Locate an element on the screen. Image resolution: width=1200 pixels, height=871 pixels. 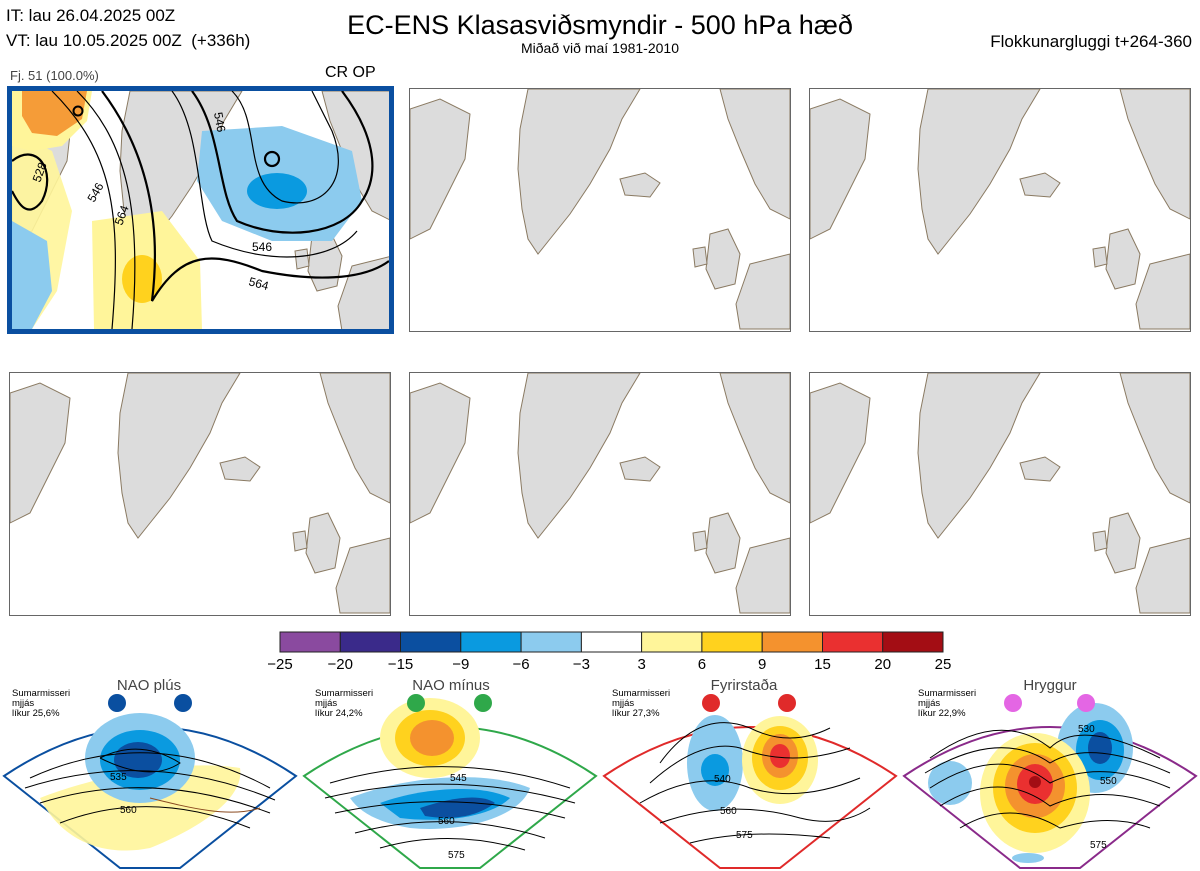
contour-label: 530 is located at coordinates (1086, 729).